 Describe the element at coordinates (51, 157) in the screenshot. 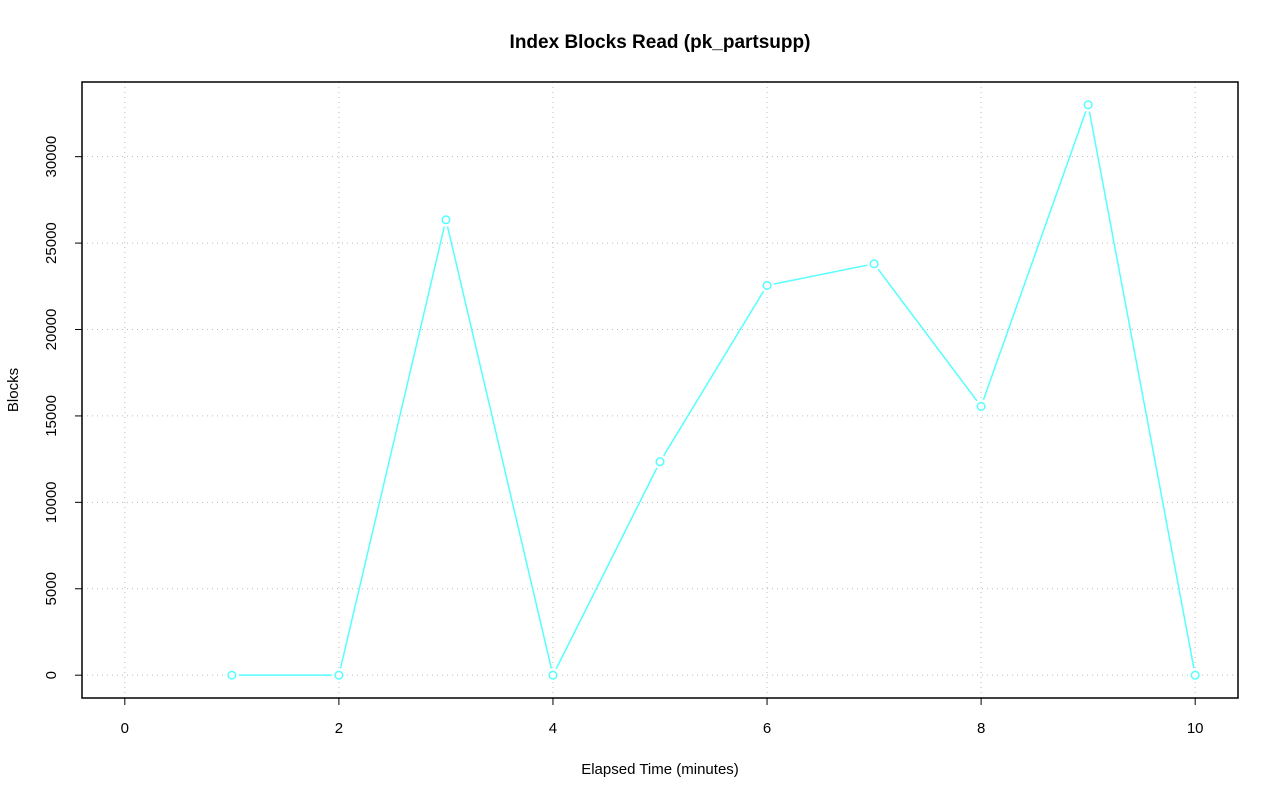

I see `y-tick-label: 30000` at that location.